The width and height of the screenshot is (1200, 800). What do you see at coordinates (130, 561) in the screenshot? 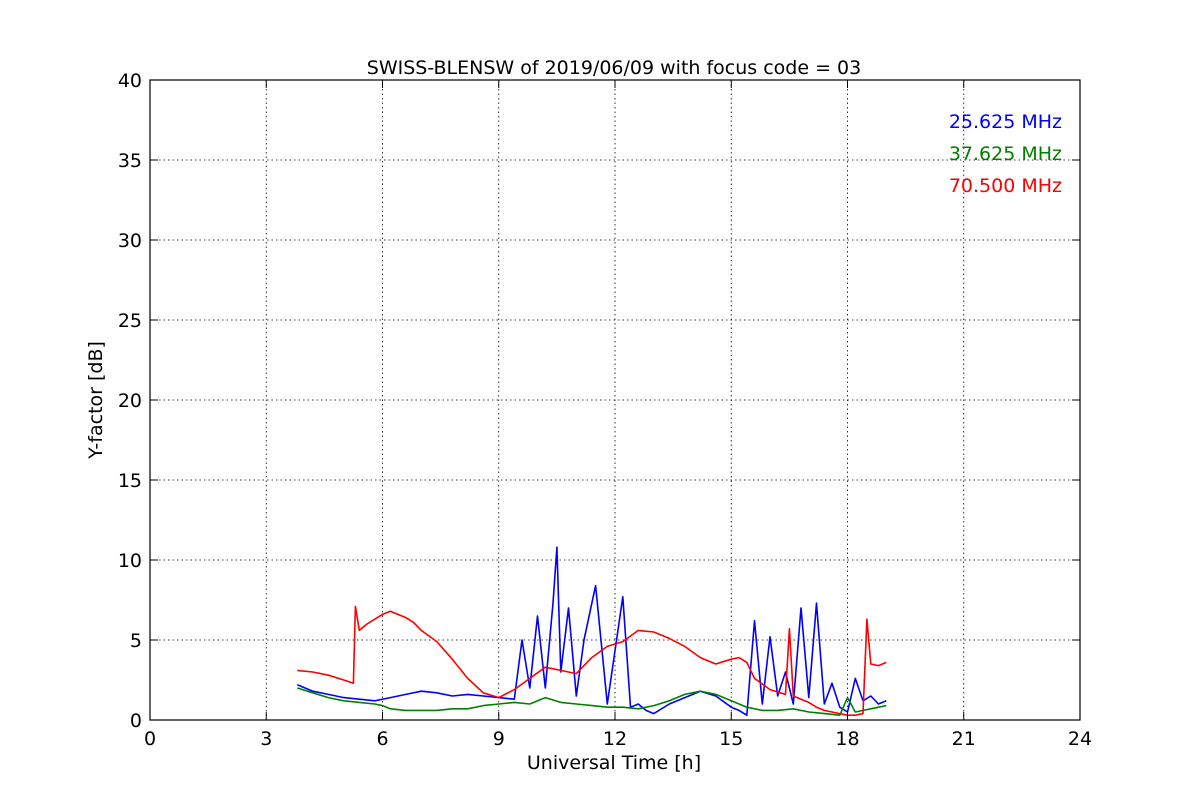
I see `y-tick-label: 10` at bounding box center [130, 561].